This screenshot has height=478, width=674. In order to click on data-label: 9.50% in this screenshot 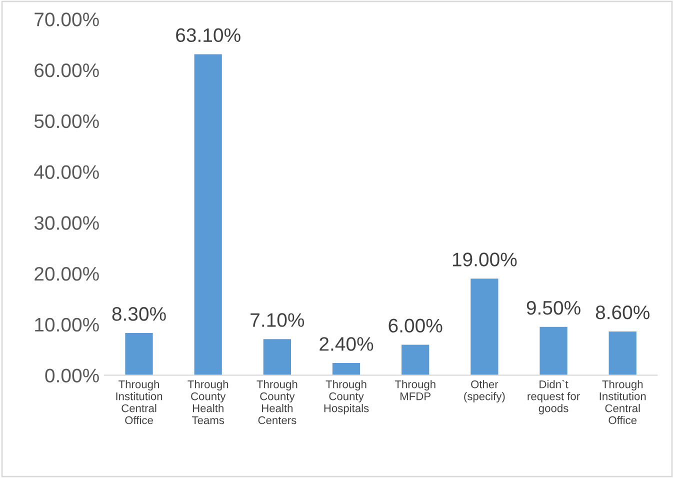, I will do `click(553, 307)`.